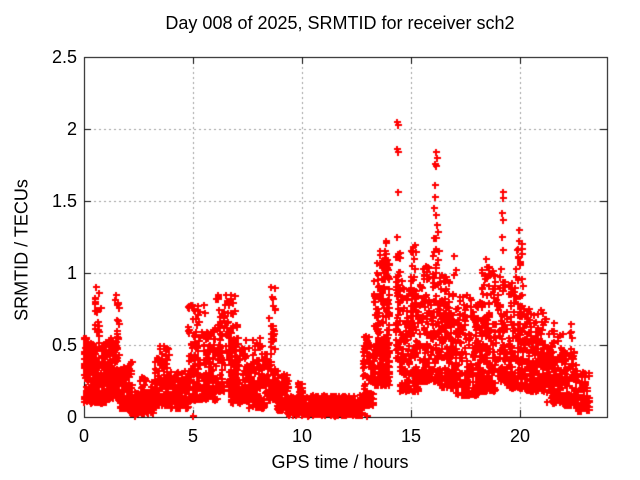 The height and width of the screenshot is (480, 640). Describe the element at coordinates (71, 273) in the screenshot. I see `y-tick-label: 1` at that location.